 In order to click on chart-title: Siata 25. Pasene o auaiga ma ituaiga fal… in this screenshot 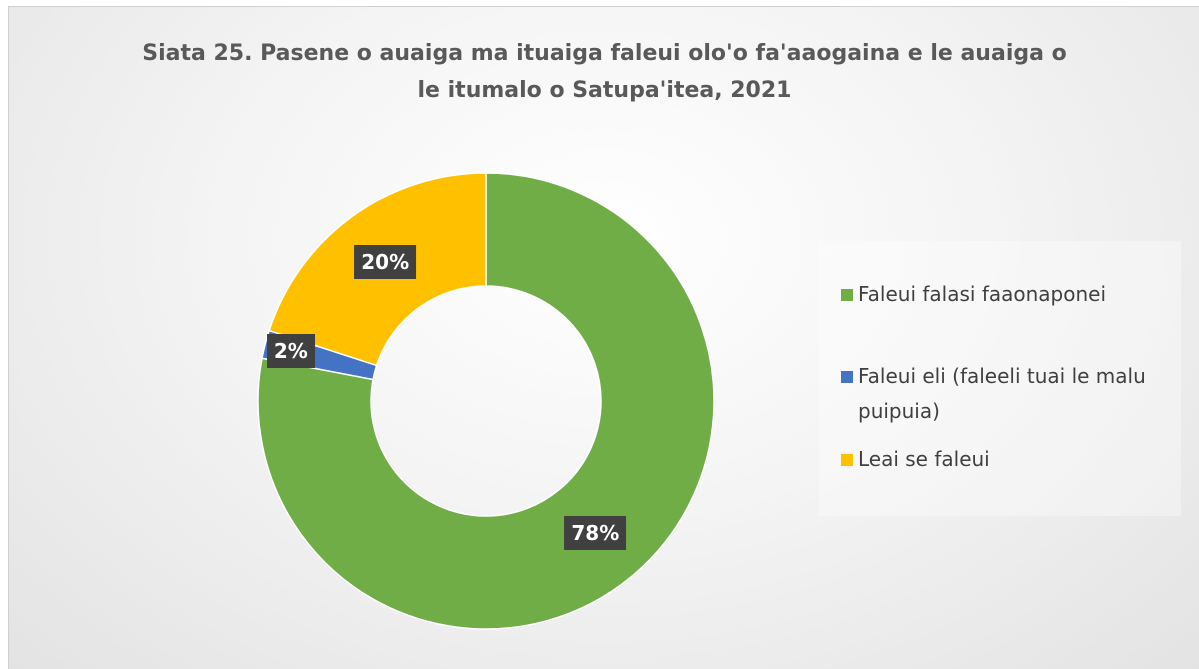, I will do `click(604, 72)`.